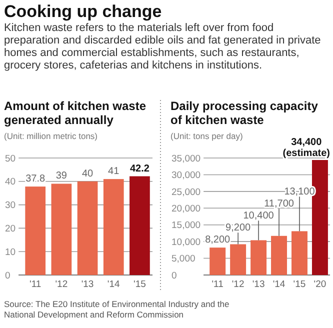 The image size is (333, 328). What do you see at coordinates (186, 242) in the screenshot?
I see `y-tick-label: 10,000` at bounding box center [186, 242].